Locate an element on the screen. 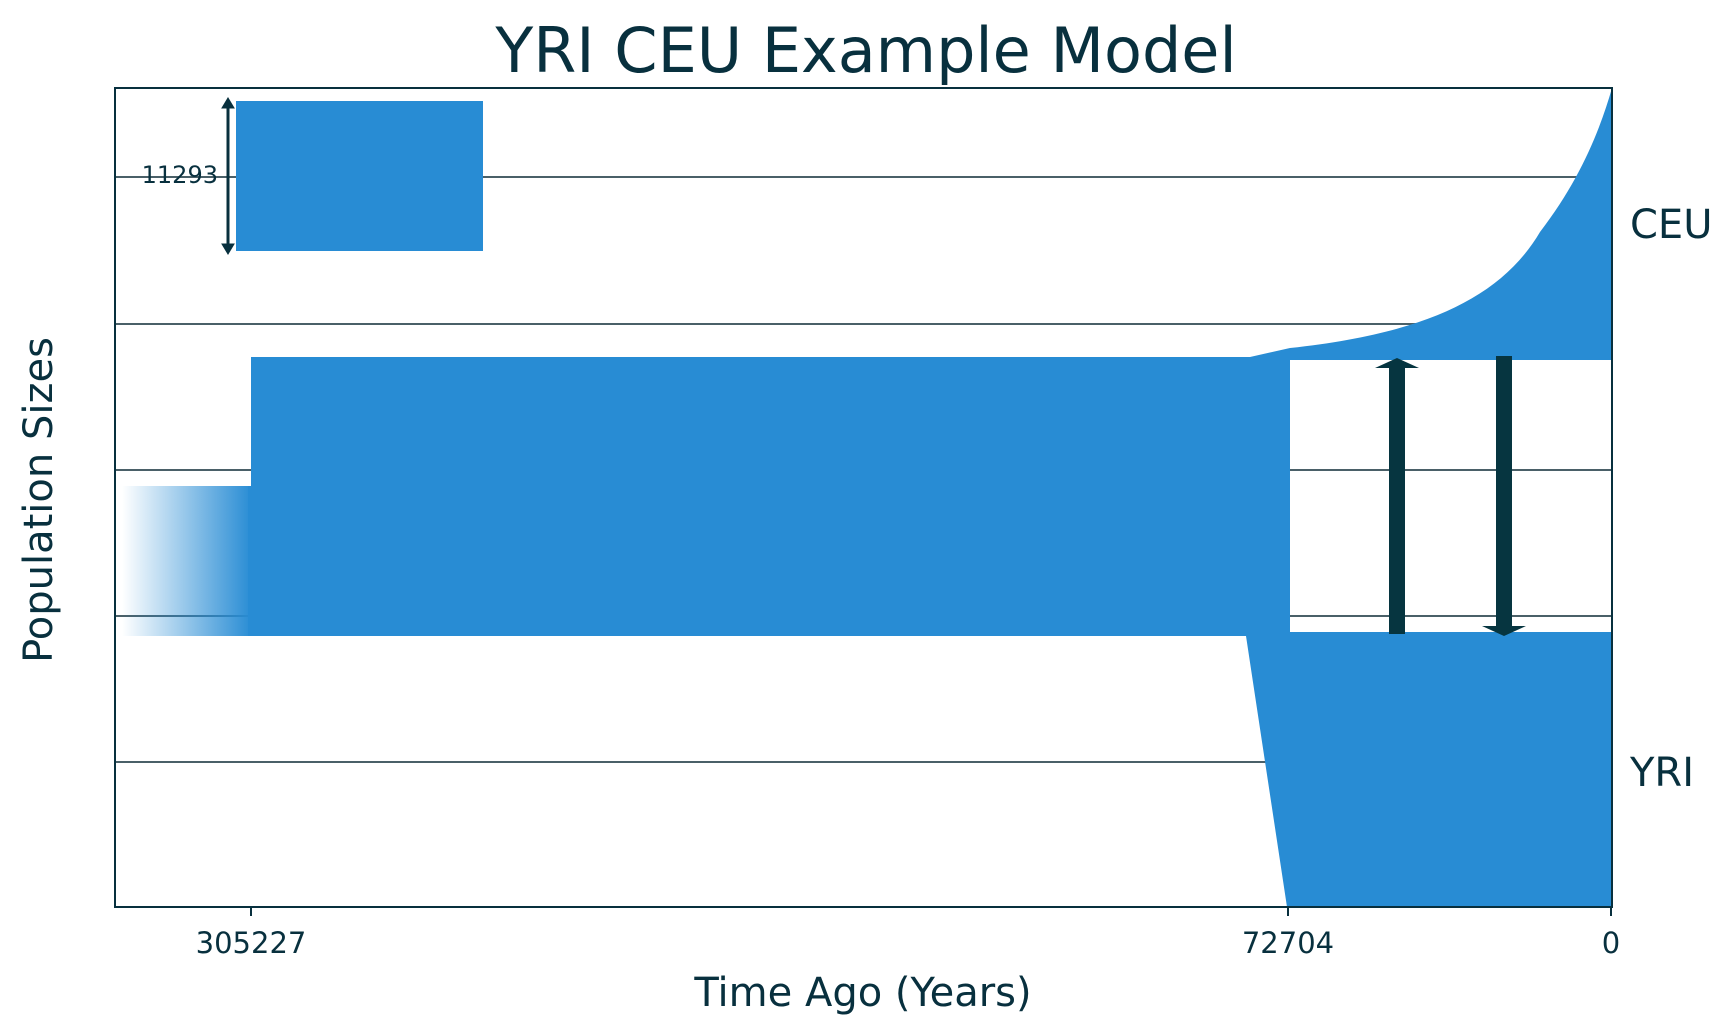  x-axis-label: Time Ago (Years) is located at coordinates (862, 993).